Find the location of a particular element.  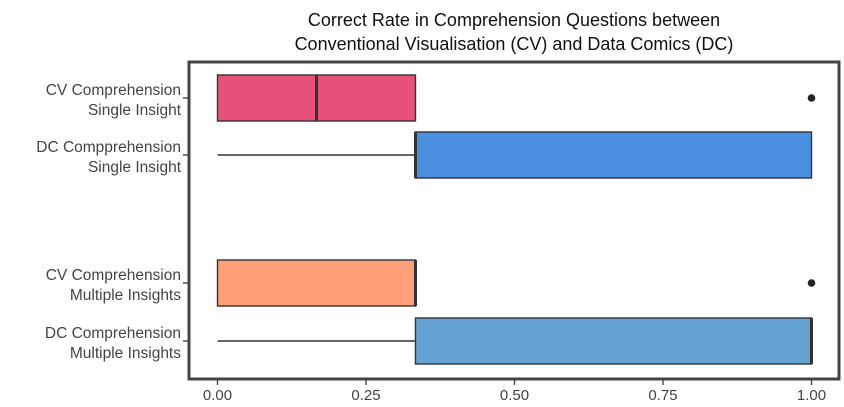

x-tick-label: 0.00 is located at coordinates (217, 395).